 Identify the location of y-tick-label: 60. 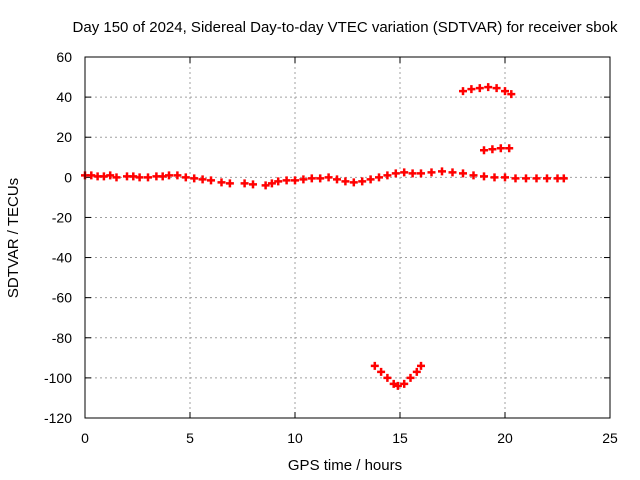
(64, 57).